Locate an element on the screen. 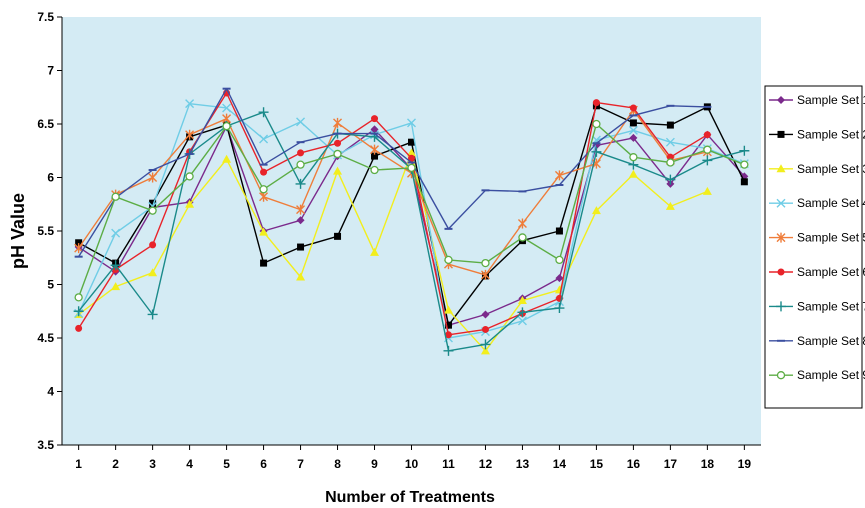 Image resolution: width=865 pixels, height=508 pixels. x-tick-label: 1 is located at coordinates (78, 464).